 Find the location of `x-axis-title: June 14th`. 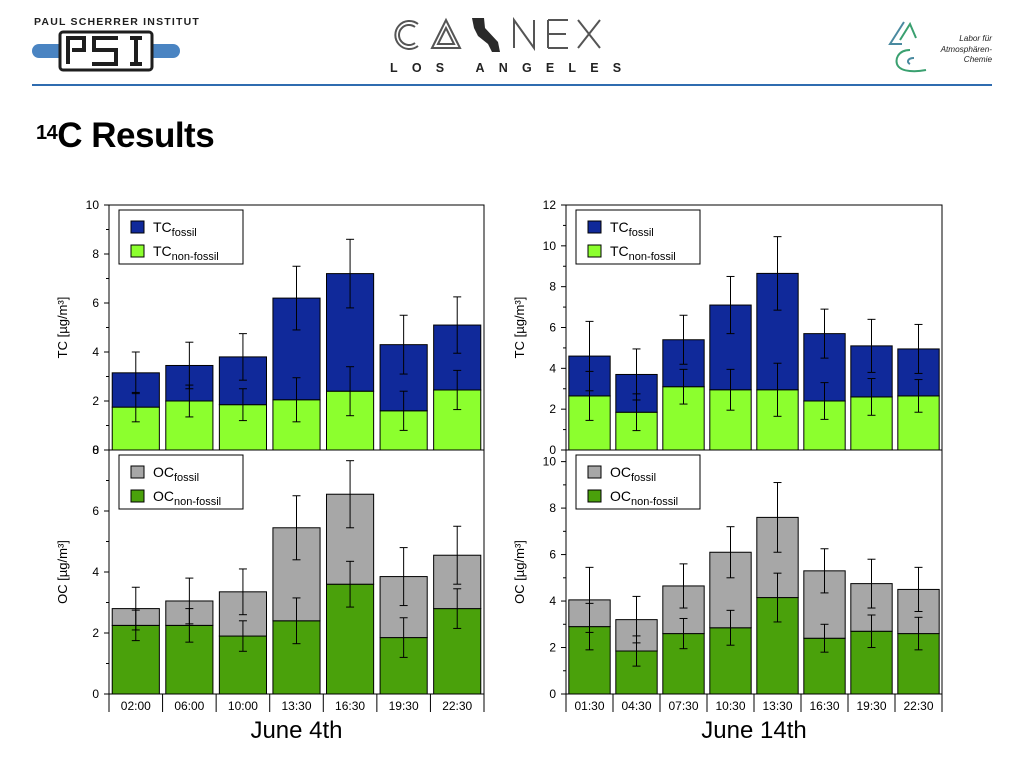

x-axis-title: June 14th is located at coordinates (753, 730).